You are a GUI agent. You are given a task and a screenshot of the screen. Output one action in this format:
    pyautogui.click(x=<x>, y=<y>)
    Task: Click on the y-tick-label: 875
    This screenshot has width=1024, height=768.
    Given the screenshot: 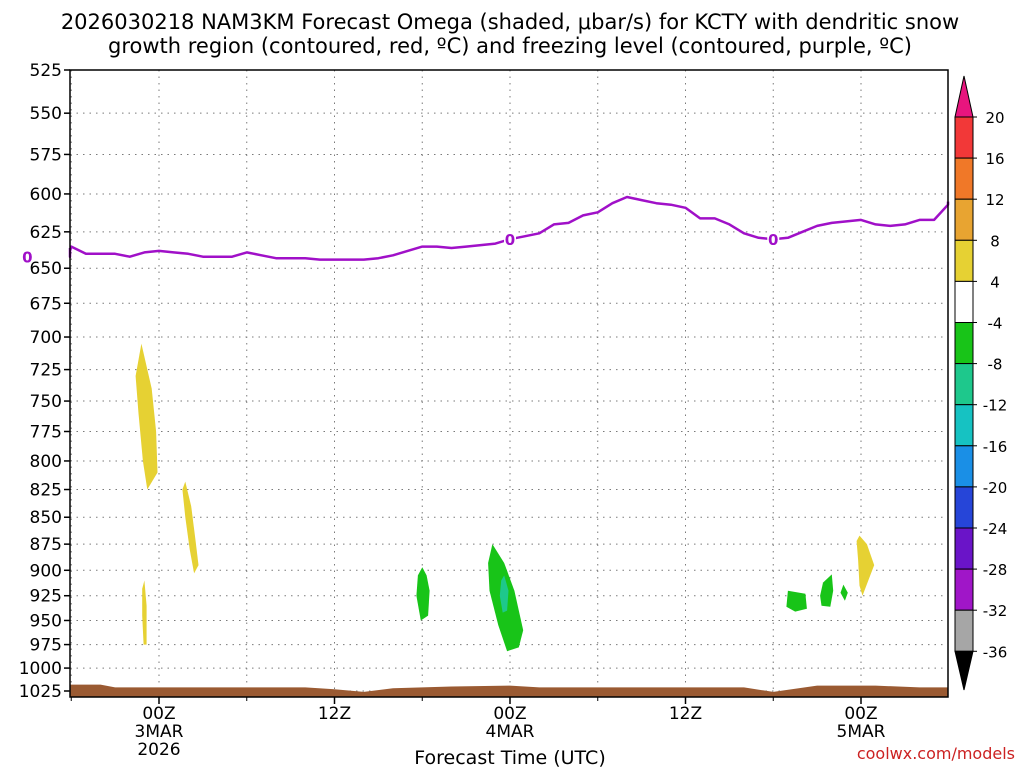 What is the action you would take?
    pyautogui.click(x=46, y=545)
    